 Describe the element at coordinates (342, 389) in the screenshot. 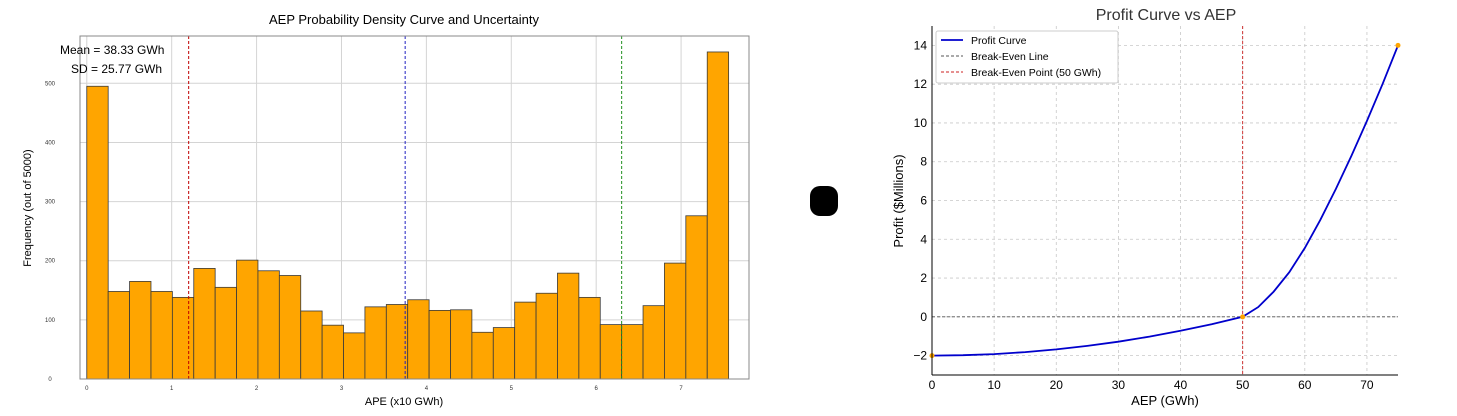

I see `x-tick-label: 3` at that location.